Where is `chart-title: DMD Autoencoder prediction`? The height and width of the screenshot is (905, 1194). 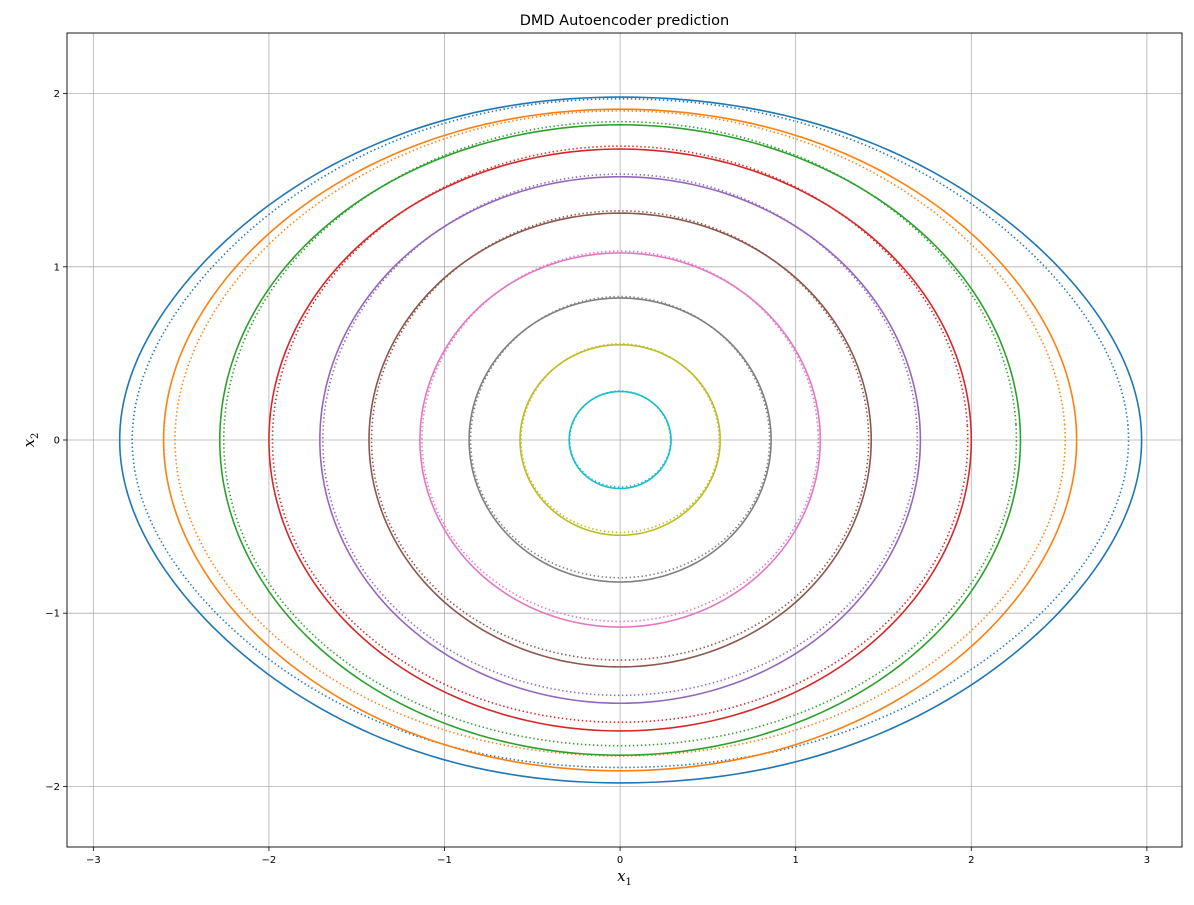 chart-title: DMD Autoencoder prediction is located at coordinates (625, 21).